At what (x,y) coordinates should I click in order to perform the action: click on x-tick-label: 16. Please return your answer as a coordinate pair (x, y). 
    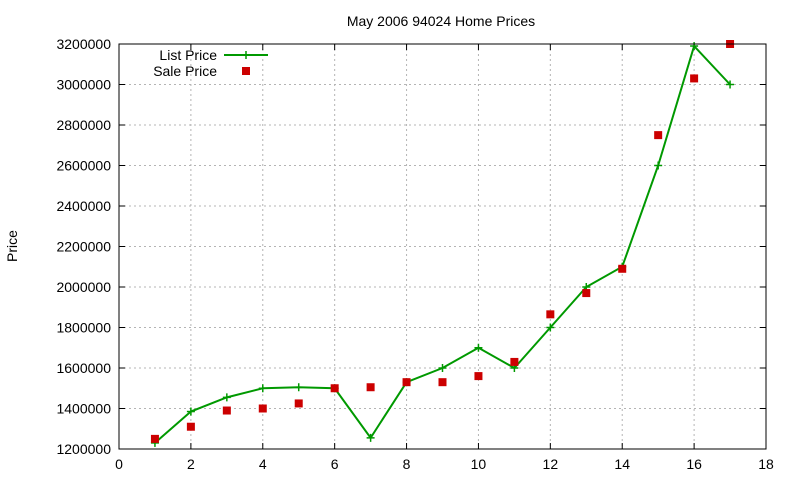
    Looking at the image, I should click on (694, 464).